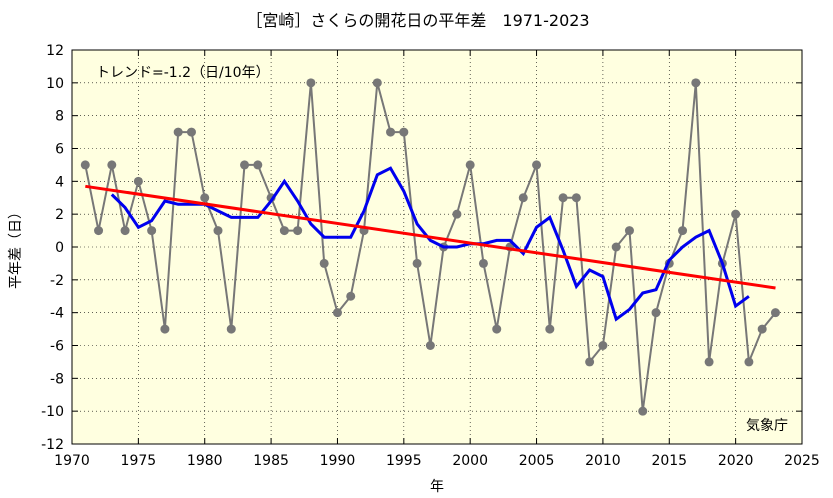  Describe the element at coordinates (72, 461) in the screenshot. I see `x-tick-label: 1970` at that location.